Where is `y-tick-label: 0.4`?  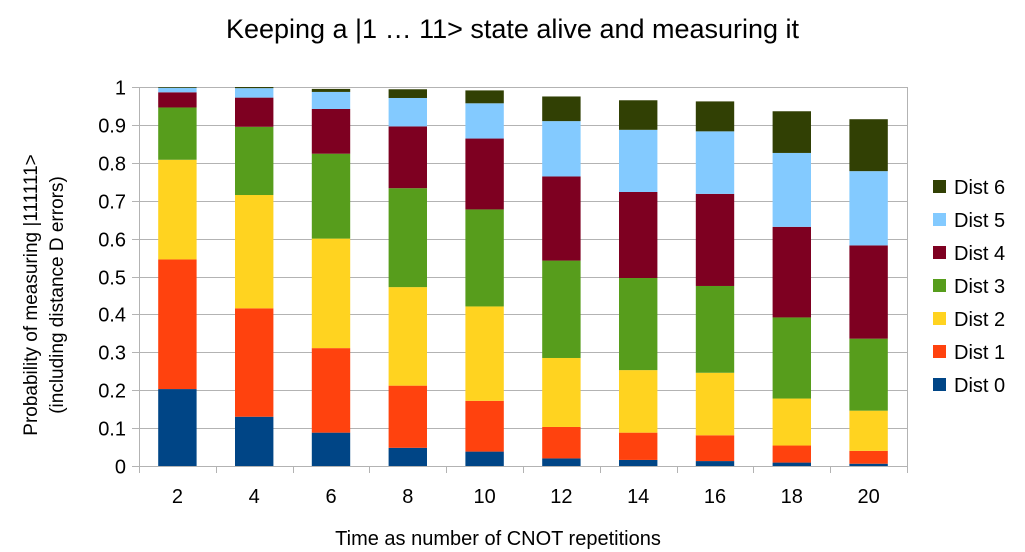
y-tick-label: 0.4 is located at coordinates (112, 316).